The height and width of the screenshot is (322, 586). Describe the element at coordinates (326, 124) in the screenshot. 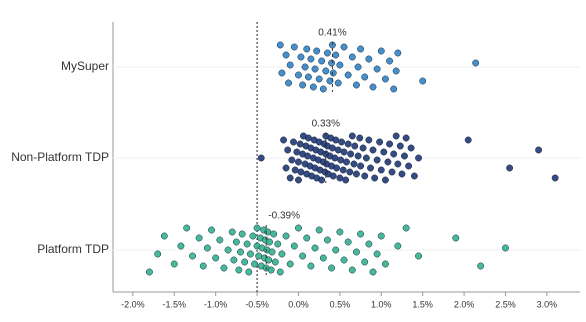

I see `median-label: 0.33%` at that location.